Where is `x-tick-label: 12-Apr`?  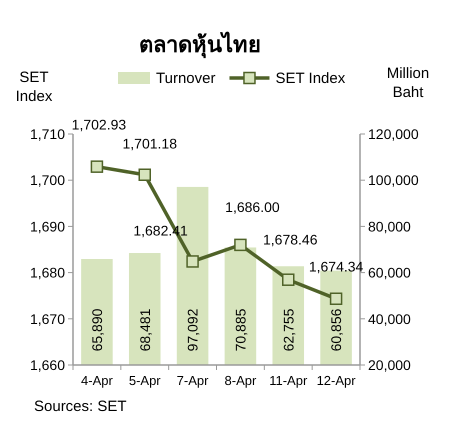
x-tick-label: 12-Apr is located at coordinates (336, 380).